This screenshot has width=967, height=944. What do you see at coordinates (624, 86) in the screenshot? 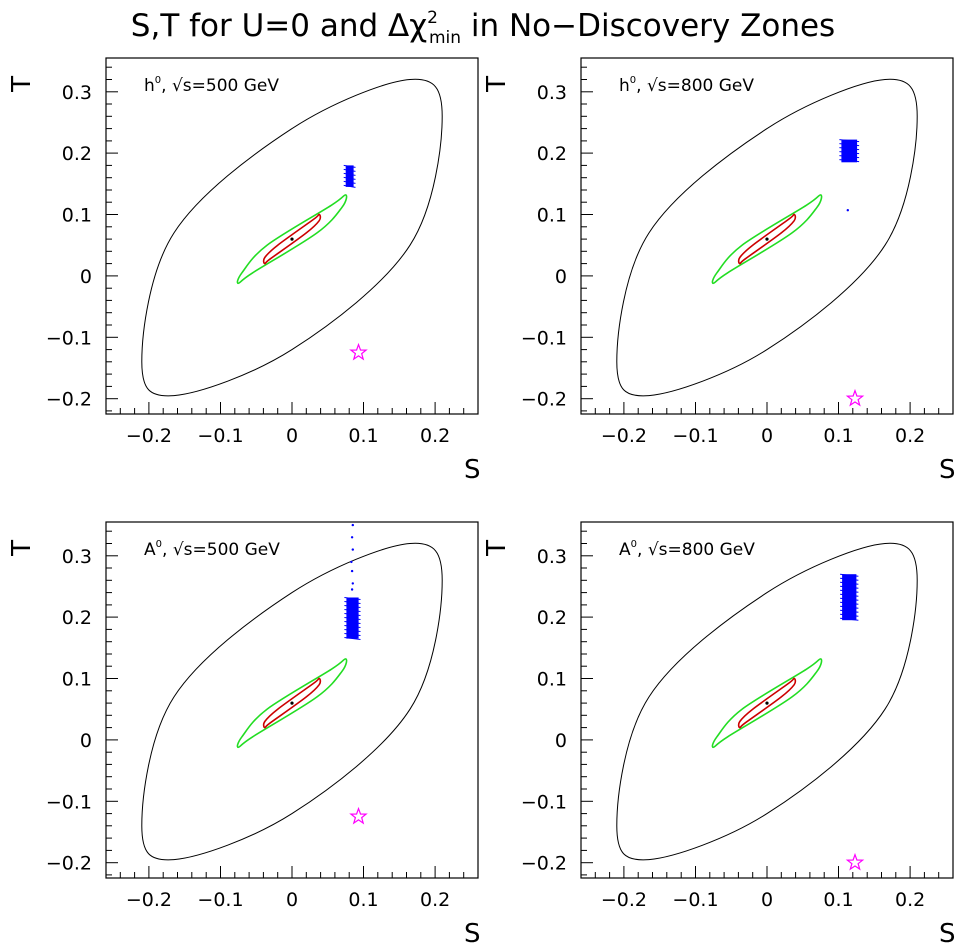
I see `panel-label-particle: h` at bounding box center [624, 86].